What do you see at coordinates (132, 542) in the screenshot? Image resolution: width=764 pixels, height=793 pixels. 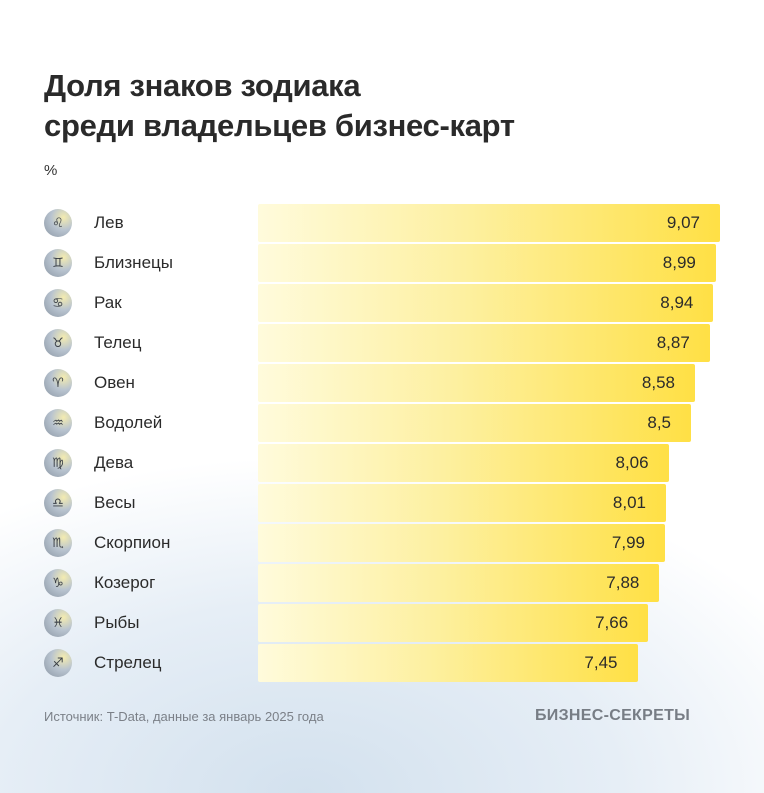 I see `category-label: Скорпион` at bounding box center [132, 542].